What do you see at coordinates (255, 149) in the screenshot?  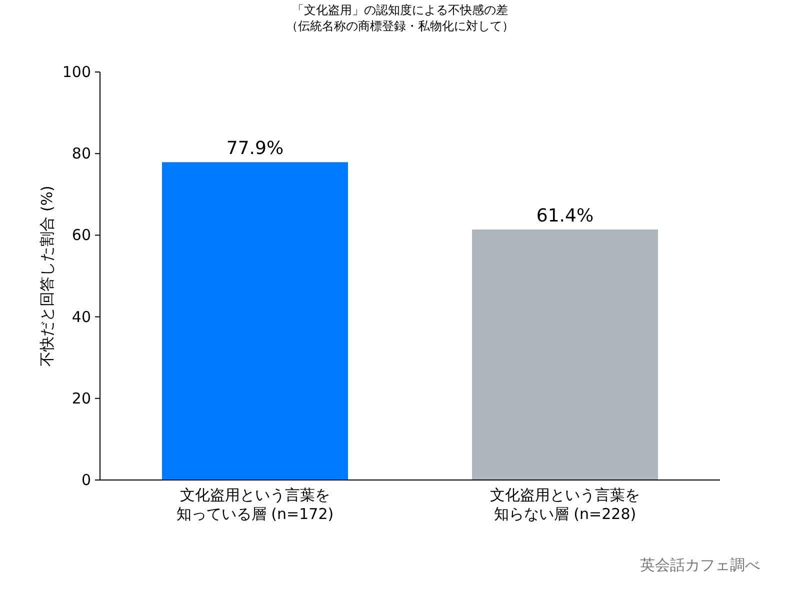 I see `data-label: 77.9%` at bounding box center [255, 149].